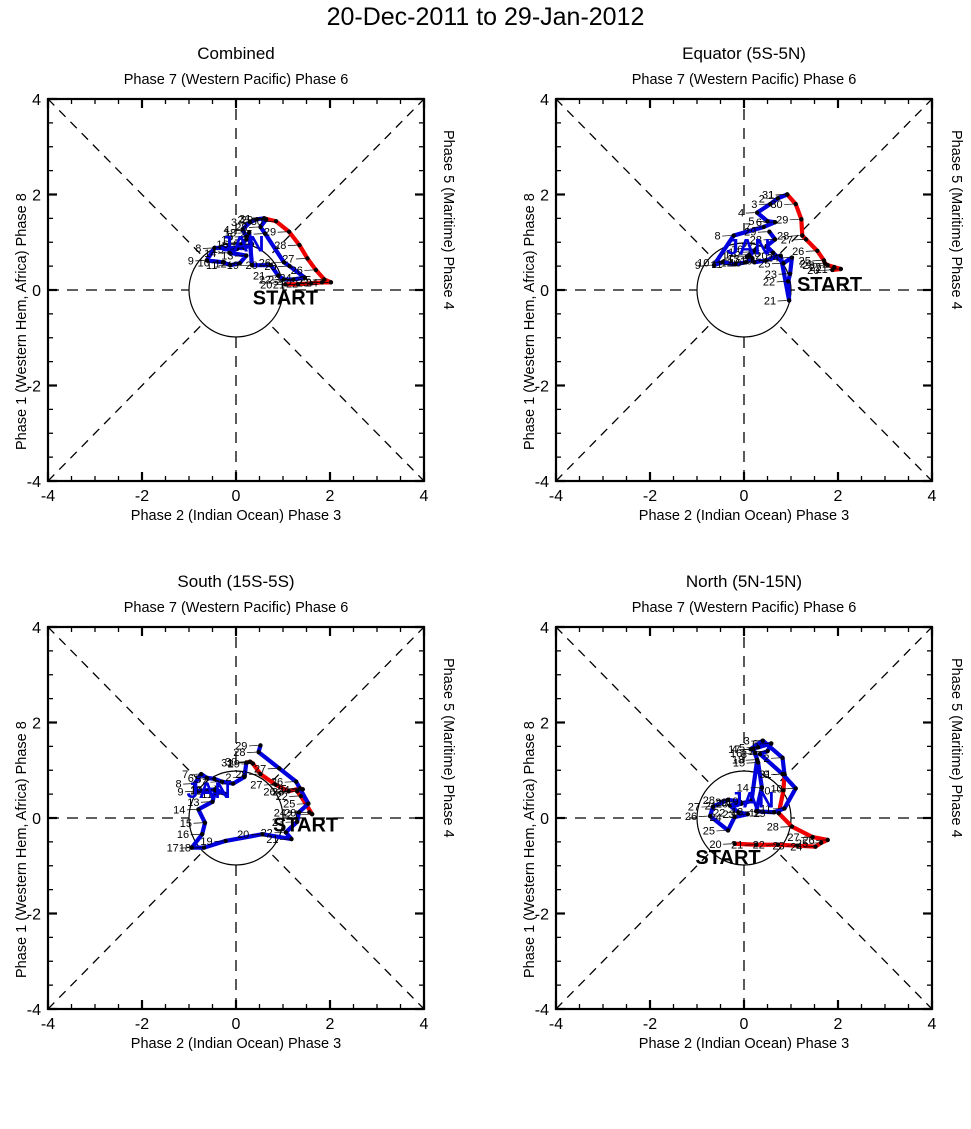 The image size is (971, 1129). I want to click on day-label: 13, so click(737, 812).